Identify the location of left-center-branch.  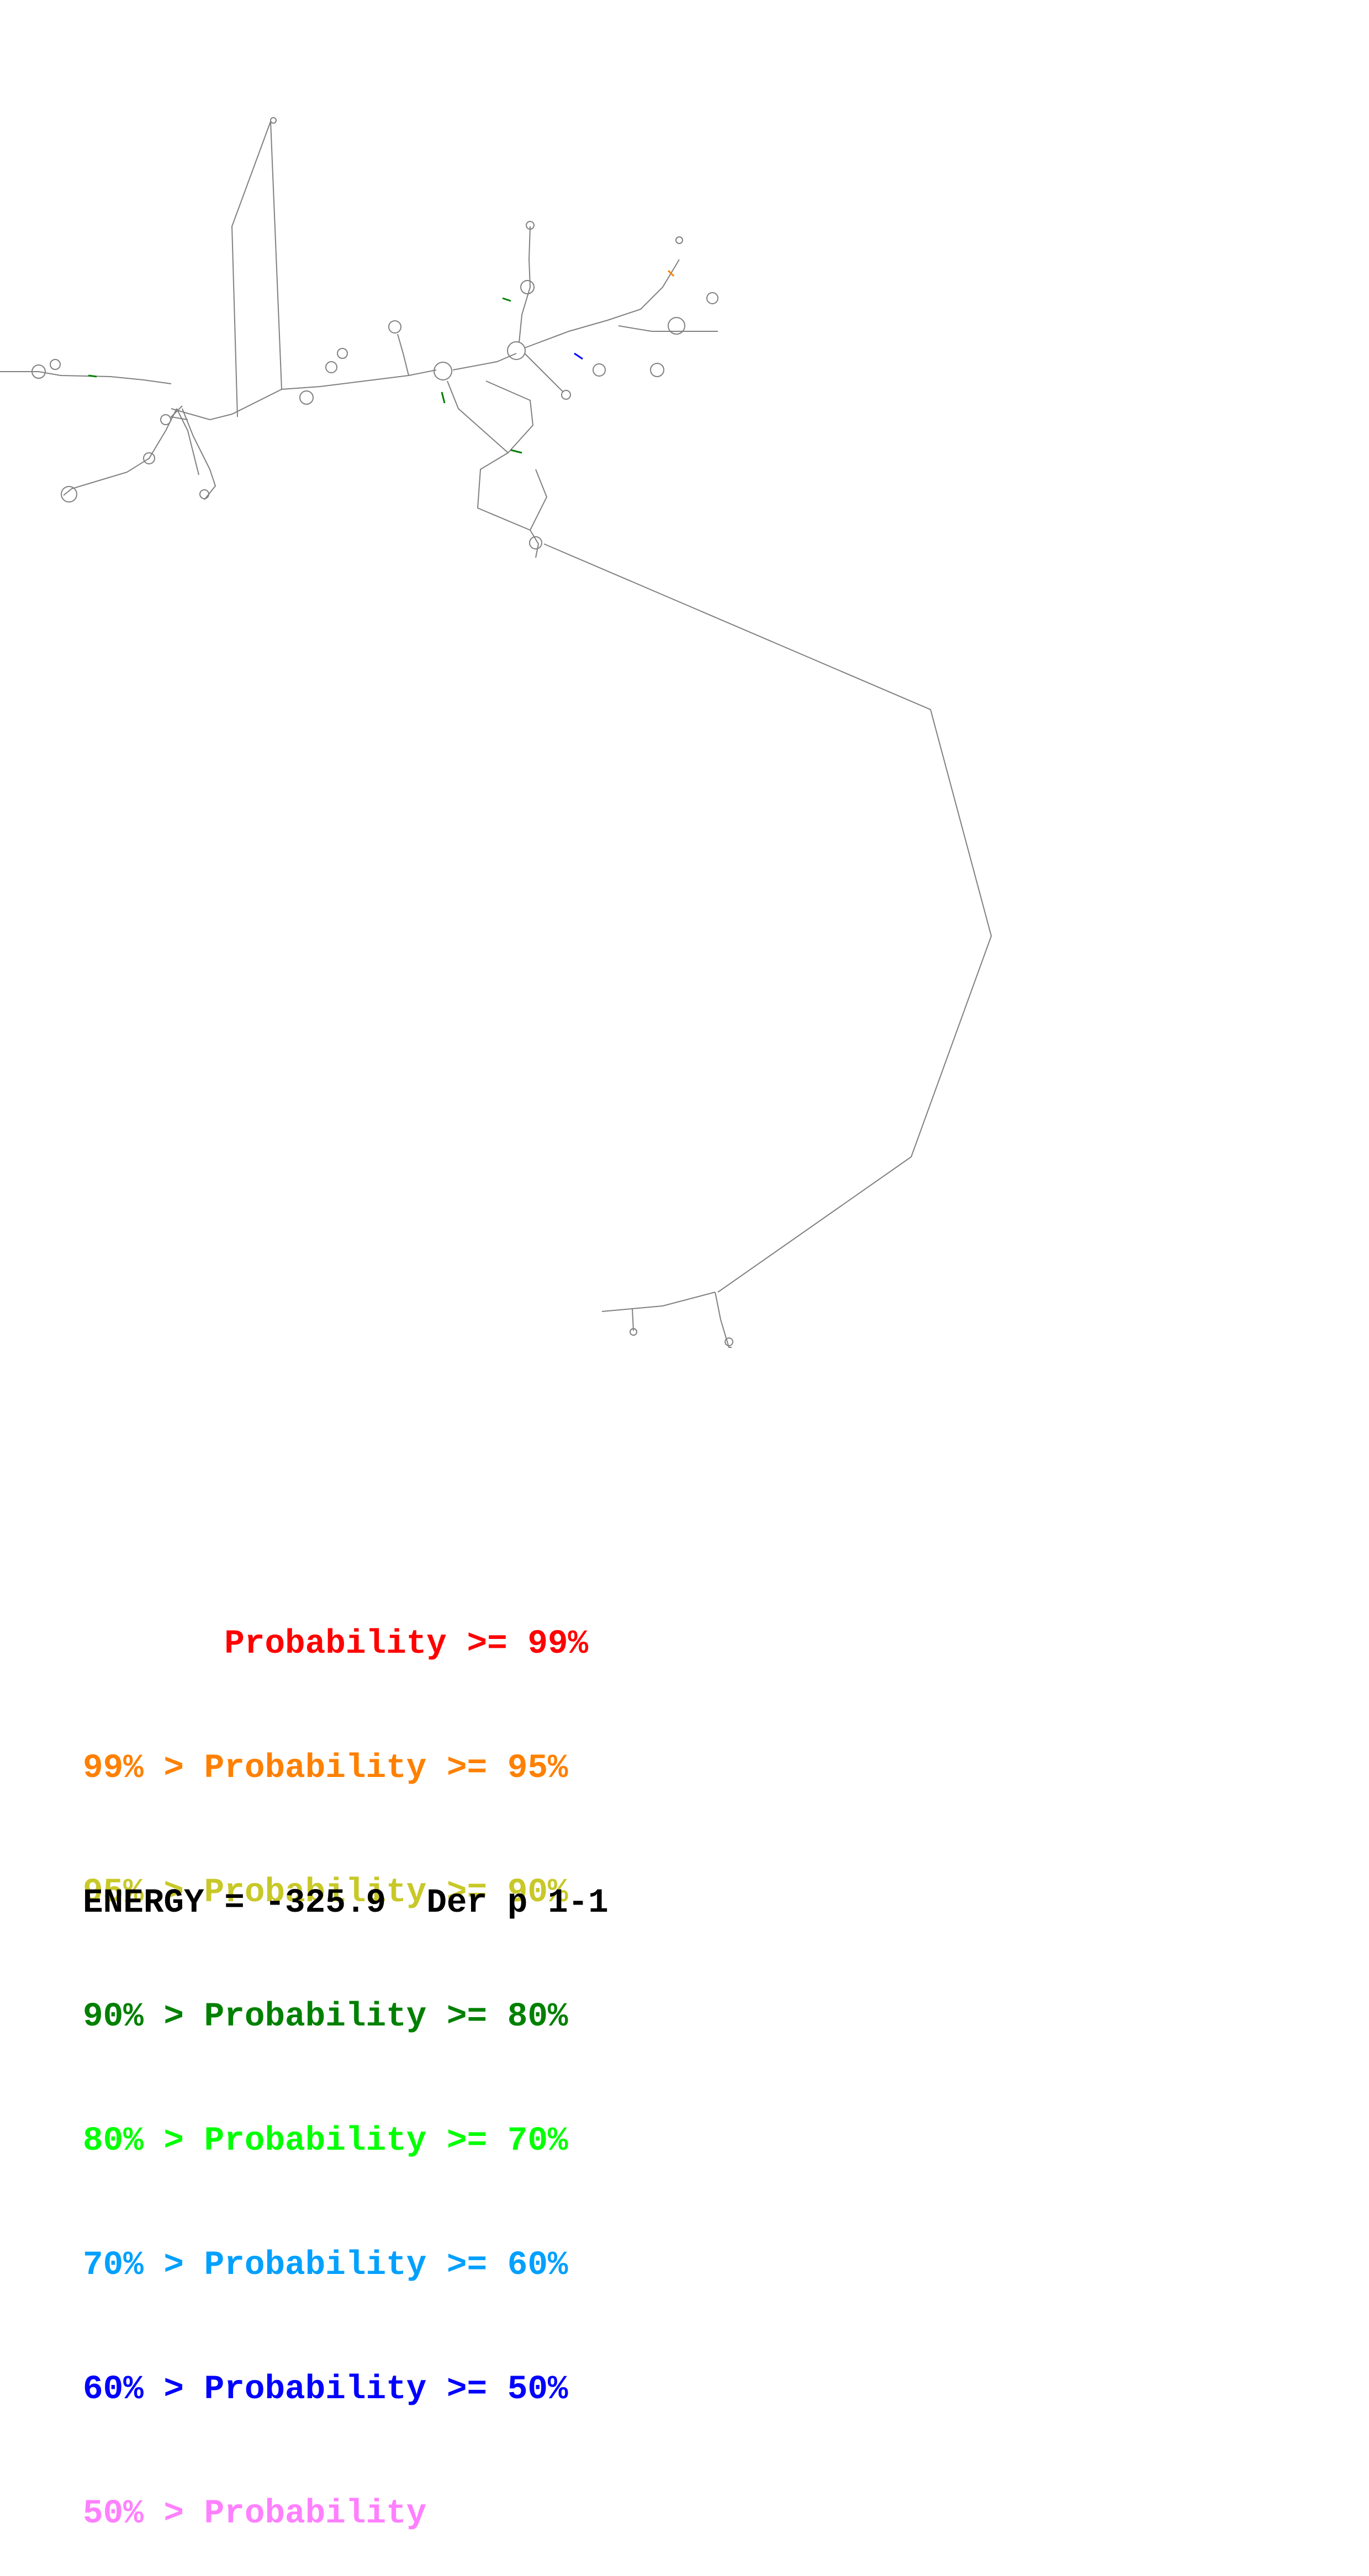
(199, 454).